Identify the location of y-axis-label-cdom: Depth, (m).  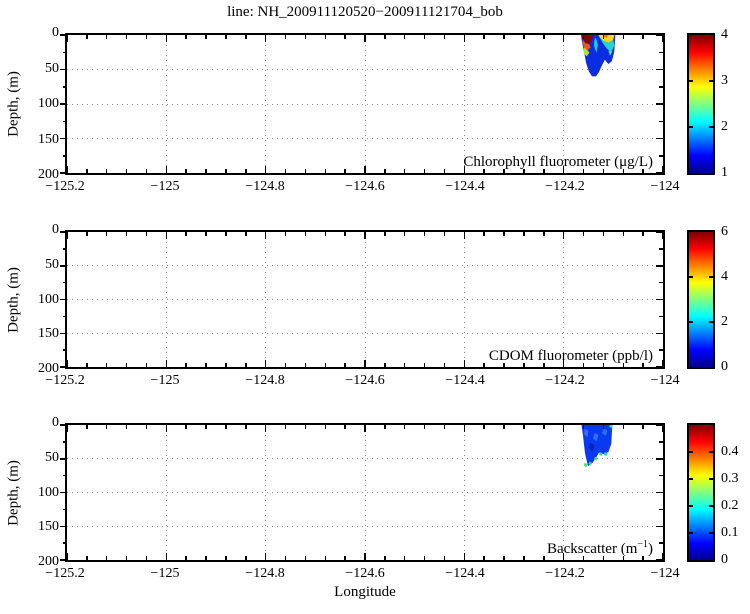
(13, 299).